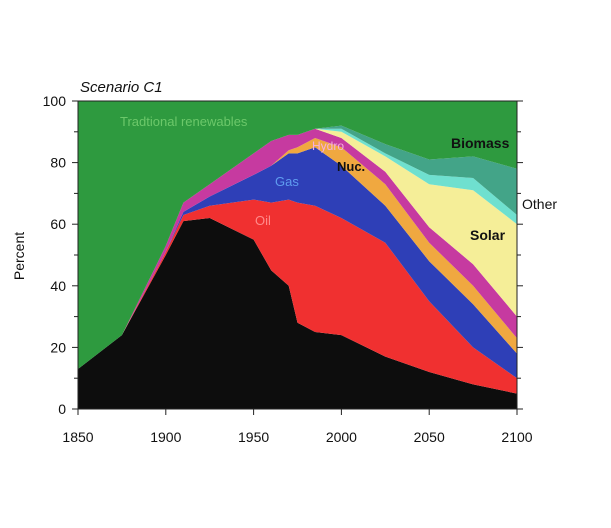 The height and width of the screenshot is (528, 611). I want to click on x-tick-label: 2000, so click(341, 437).